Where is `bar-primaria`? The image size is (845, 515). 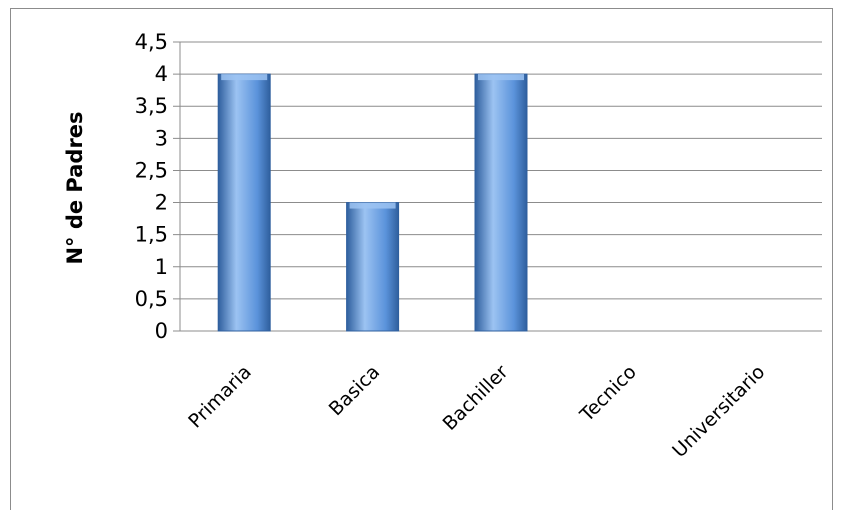
bar-primaria is located at coordinates (244, 202).